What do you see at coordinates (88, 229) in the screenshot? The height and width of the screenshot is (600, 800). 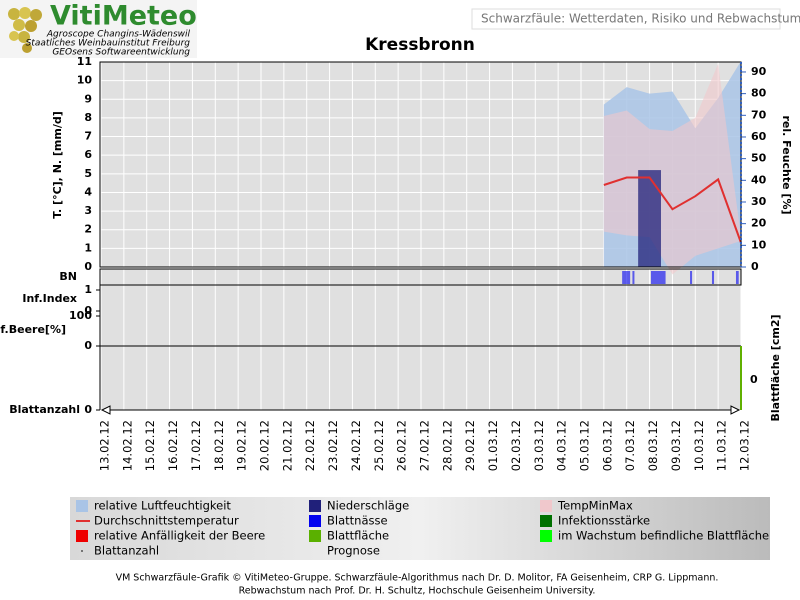 I see `y-tick-label: 2` at bounding box center [88, 229].